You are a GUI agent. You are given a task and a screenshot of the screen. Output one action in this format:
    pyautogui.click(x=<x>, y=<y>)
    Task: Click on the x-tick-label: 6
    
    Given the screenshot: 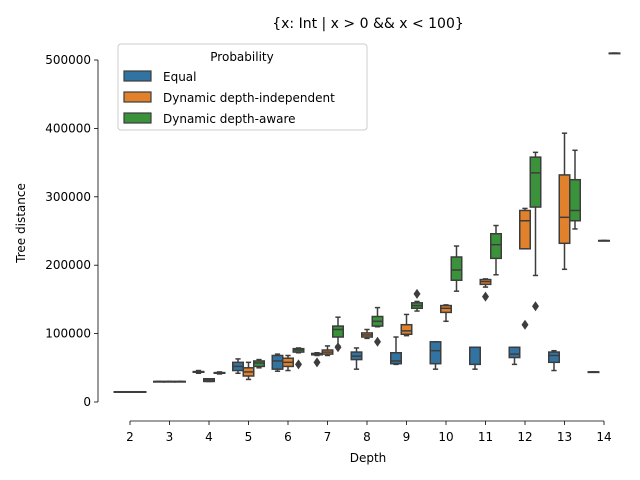 What is the action you would take?
    pyautogui.click(x=288, y=437)
    